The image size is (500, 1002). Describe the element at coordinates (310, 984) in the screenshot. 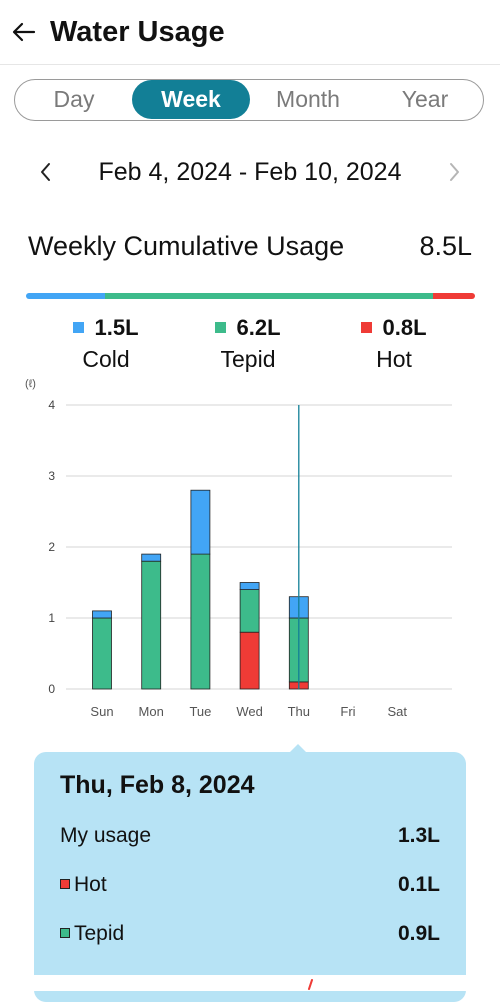

I see `red-mark-icon` at that location.